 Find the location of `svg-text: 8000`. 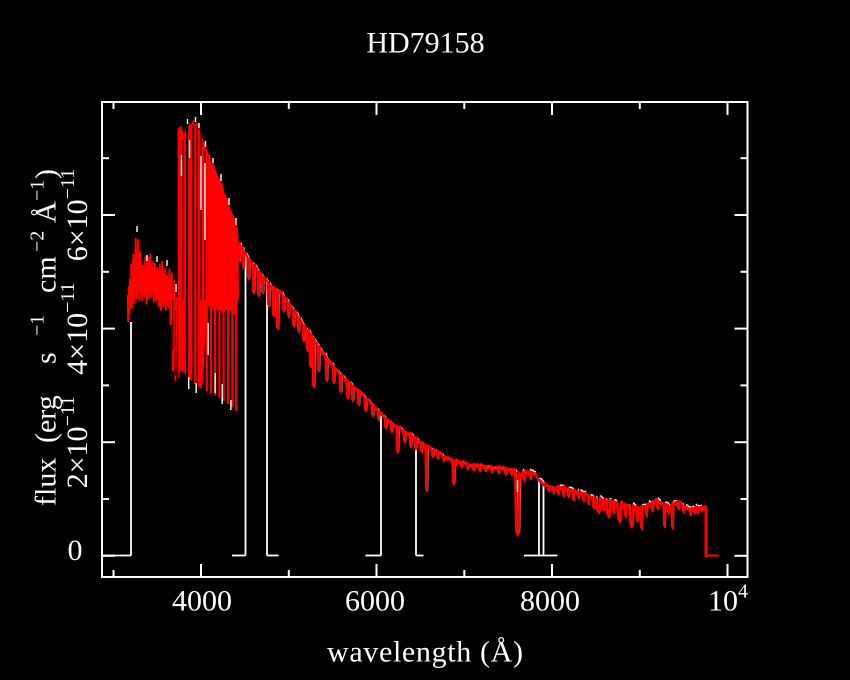

svg-text: 8000 is located at coordinates (550, 601).